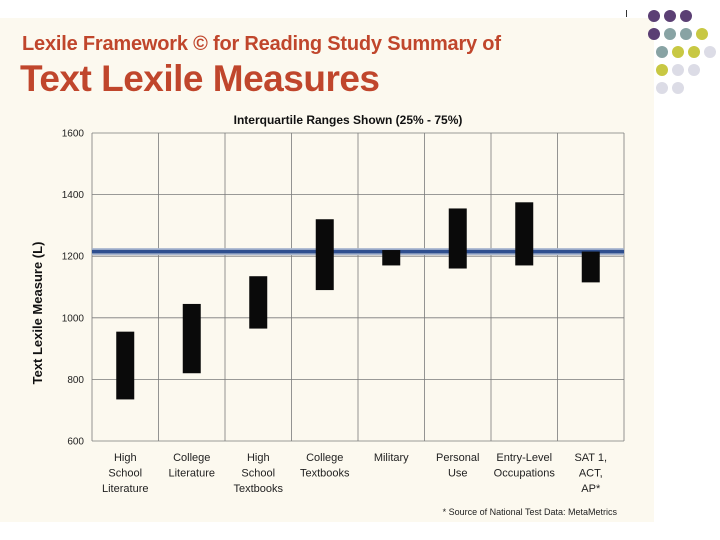 The width and height of the screenshot is (720, 540). Describe the element at coordinates (75, 442) in the screenshot. I see `y-tick-label: 600` at that location.